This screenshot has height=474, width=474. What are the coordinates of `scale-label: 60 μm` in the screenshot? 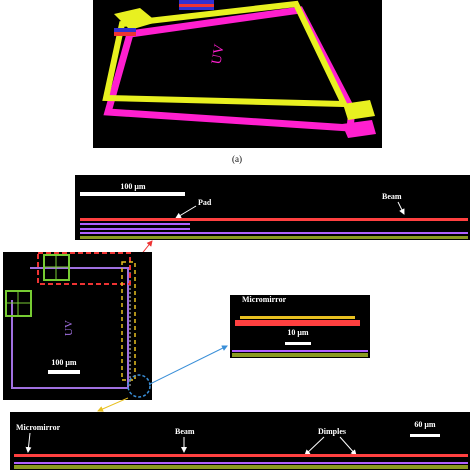 It's located at (425, 424).